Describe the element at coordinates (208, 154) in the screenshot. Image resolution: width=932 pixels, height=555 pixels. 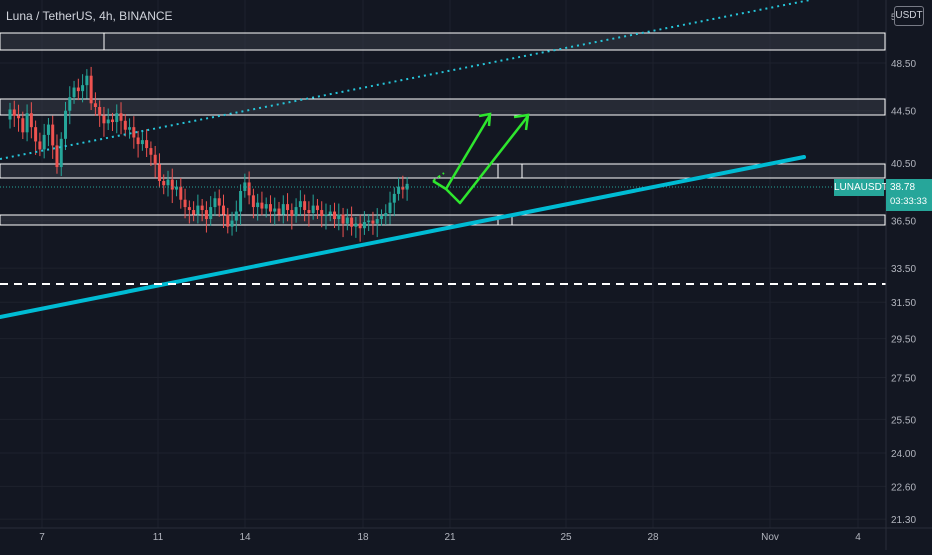
I see `candles-layer` at that location.